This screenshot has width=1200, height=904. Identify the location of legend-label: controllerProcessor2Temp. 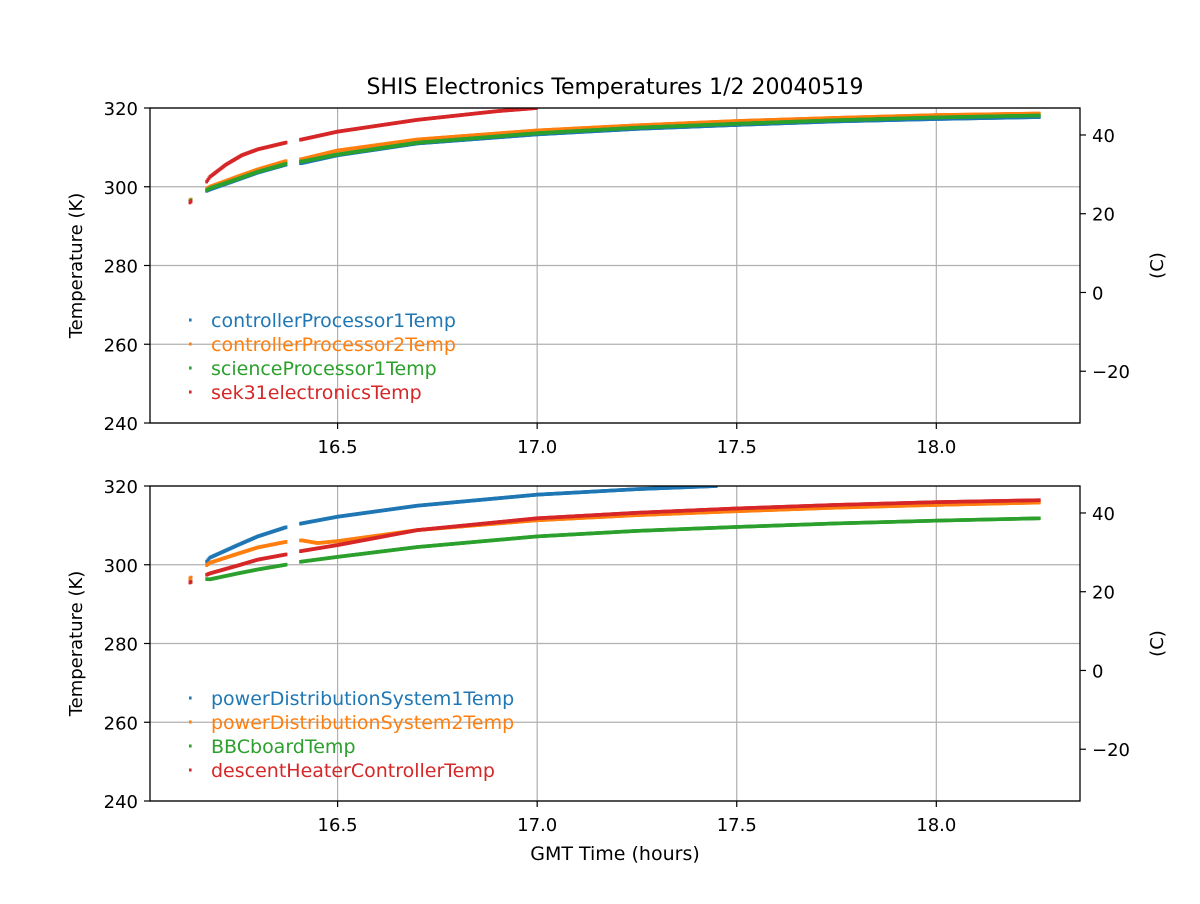
(333, 345).